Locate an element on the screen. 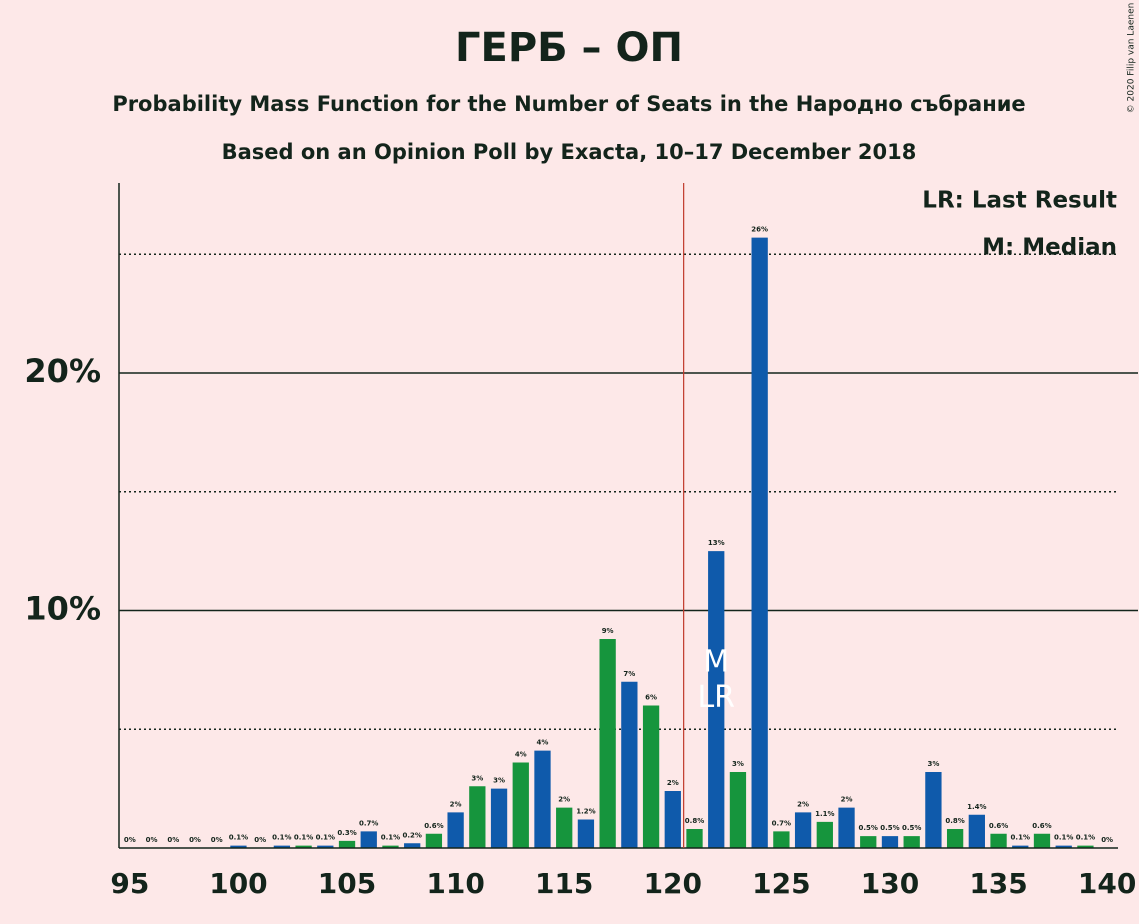 Image resolution: width=1139 pixels, height=924 pixels. x-tick-label: 100 is located at coordinates (238, 883).